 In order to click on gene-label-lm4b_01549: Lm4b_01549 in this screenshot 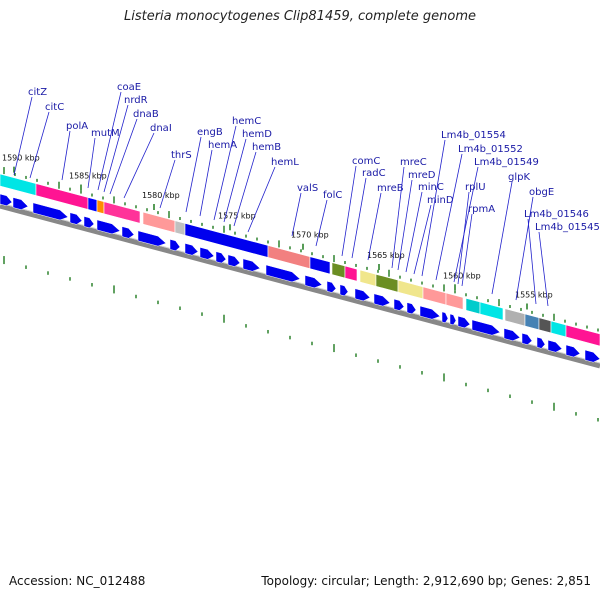, I will do `click(506, 162)`.